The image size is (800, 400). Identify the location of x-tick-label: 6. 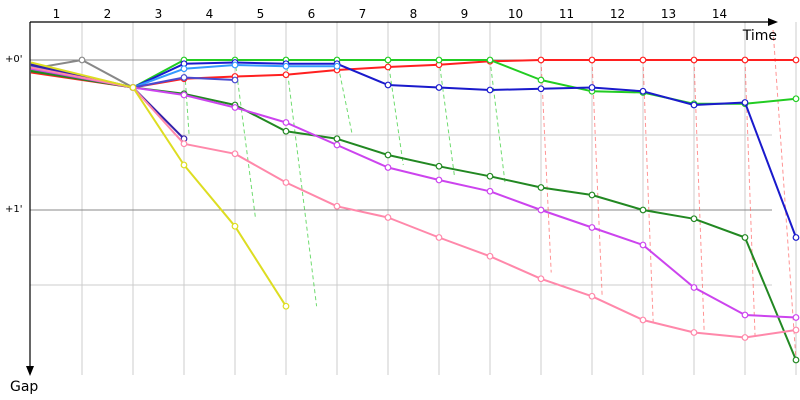
(312, 14).